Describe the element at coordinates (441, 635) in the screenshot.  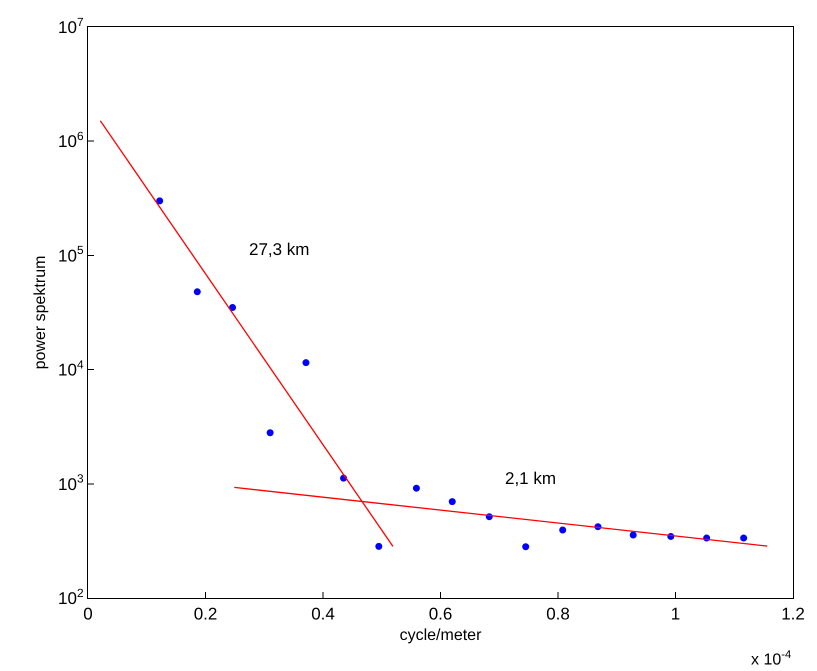
I see `x-axis-title: cycle/meter` at that location.